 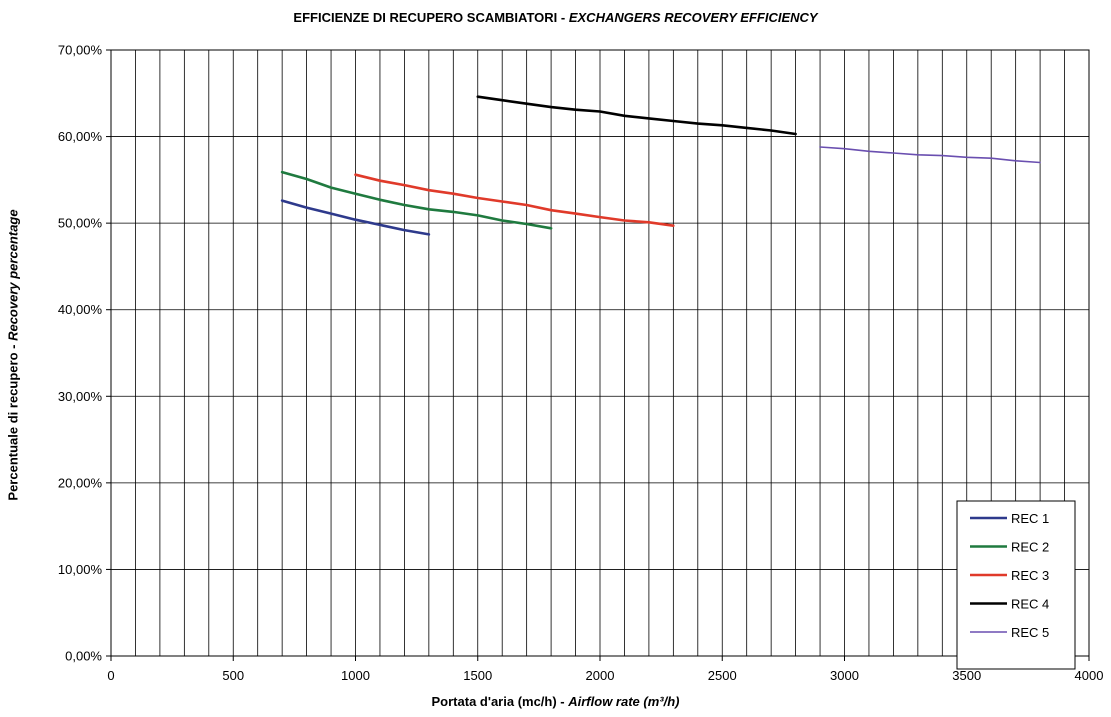 I want to click on chart-title-italic: EXCHANGERS RECOVERY EFFICIENCY, so click(x=693, y=17).